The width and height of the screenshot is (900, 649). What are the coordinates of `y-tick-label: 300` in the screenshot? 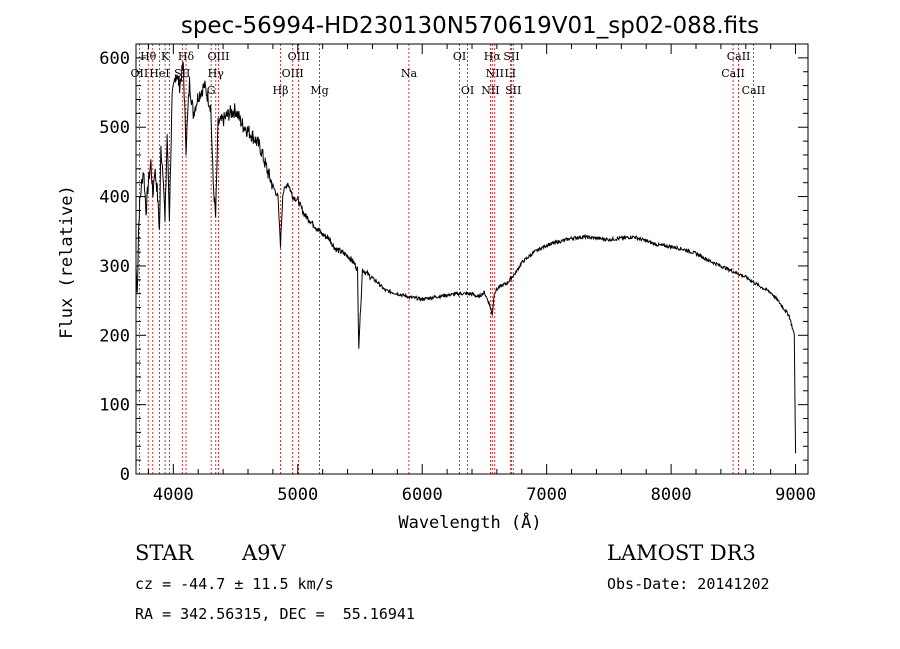 It's located at (114, 267).